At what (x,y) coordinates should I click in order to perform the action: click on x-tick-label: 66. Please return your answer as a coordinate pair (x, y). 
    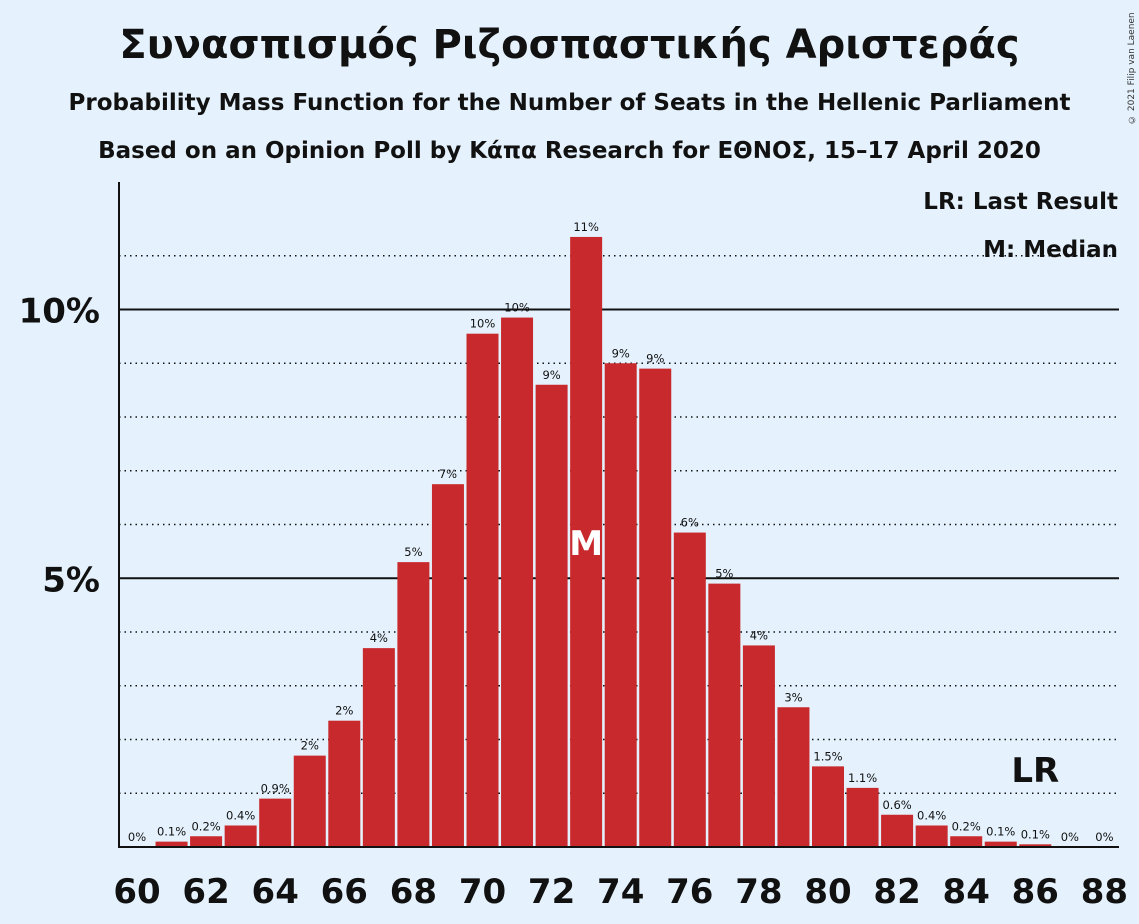
    Looking at the image, I should click on (344, 892).